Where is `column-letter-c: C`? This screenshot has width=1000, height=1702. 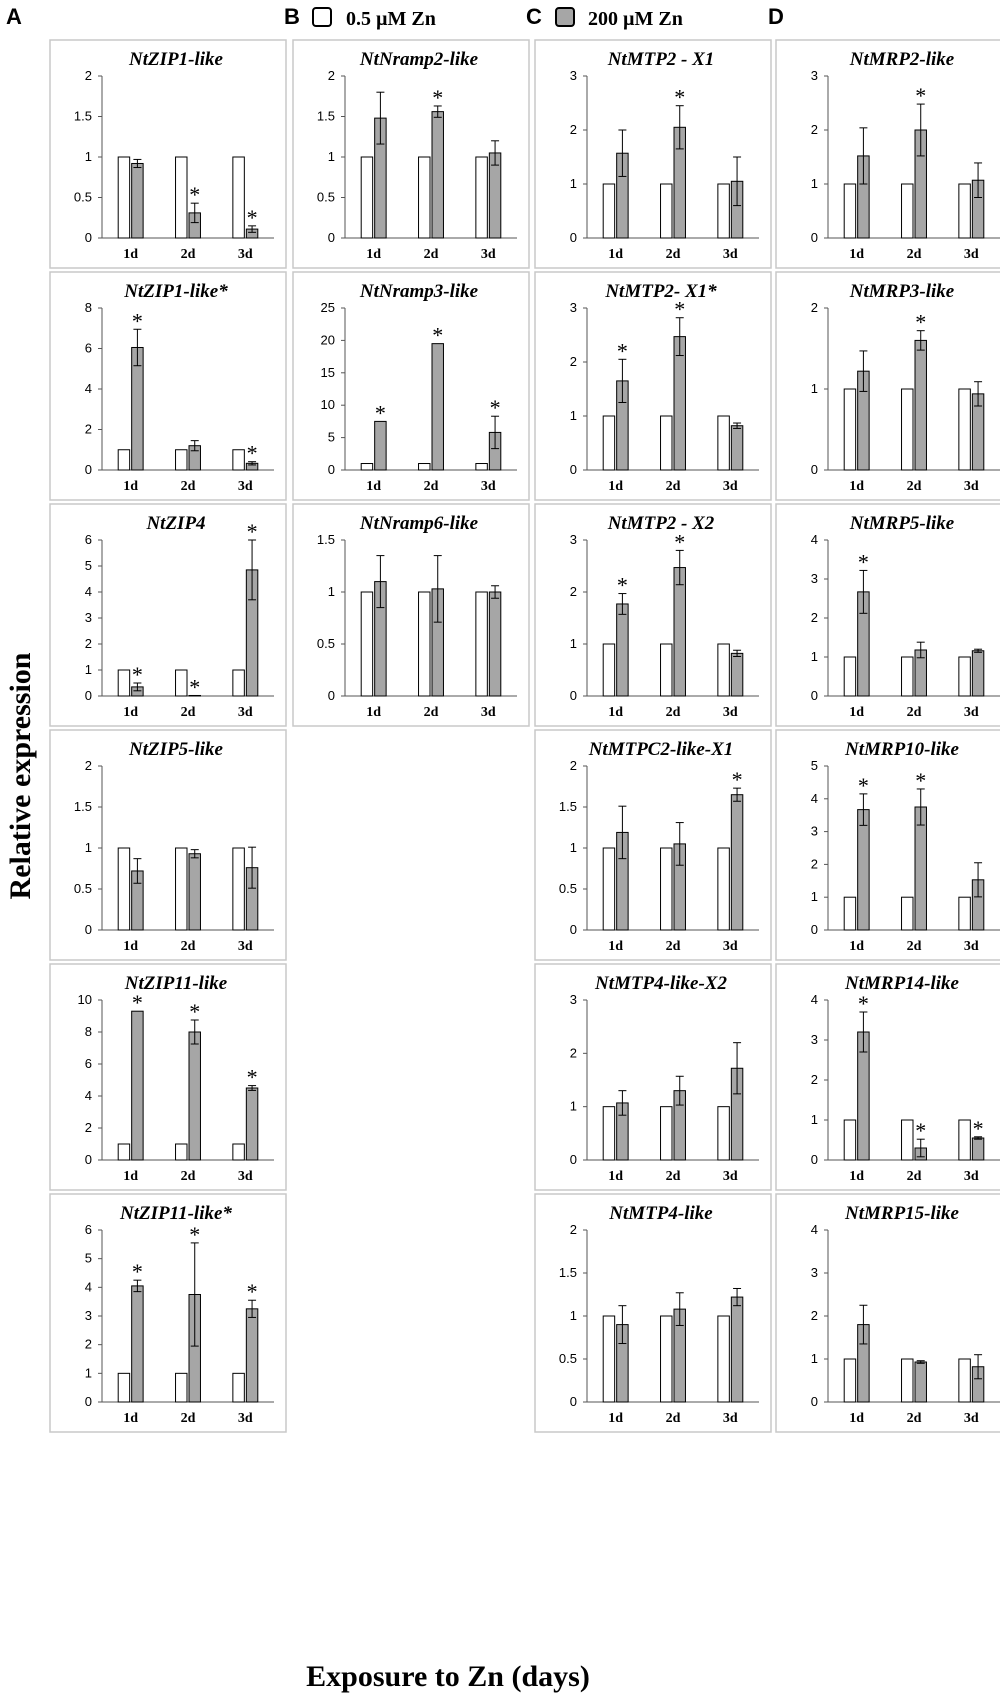
column-letter-c: C is located at coordinates (534, 16).